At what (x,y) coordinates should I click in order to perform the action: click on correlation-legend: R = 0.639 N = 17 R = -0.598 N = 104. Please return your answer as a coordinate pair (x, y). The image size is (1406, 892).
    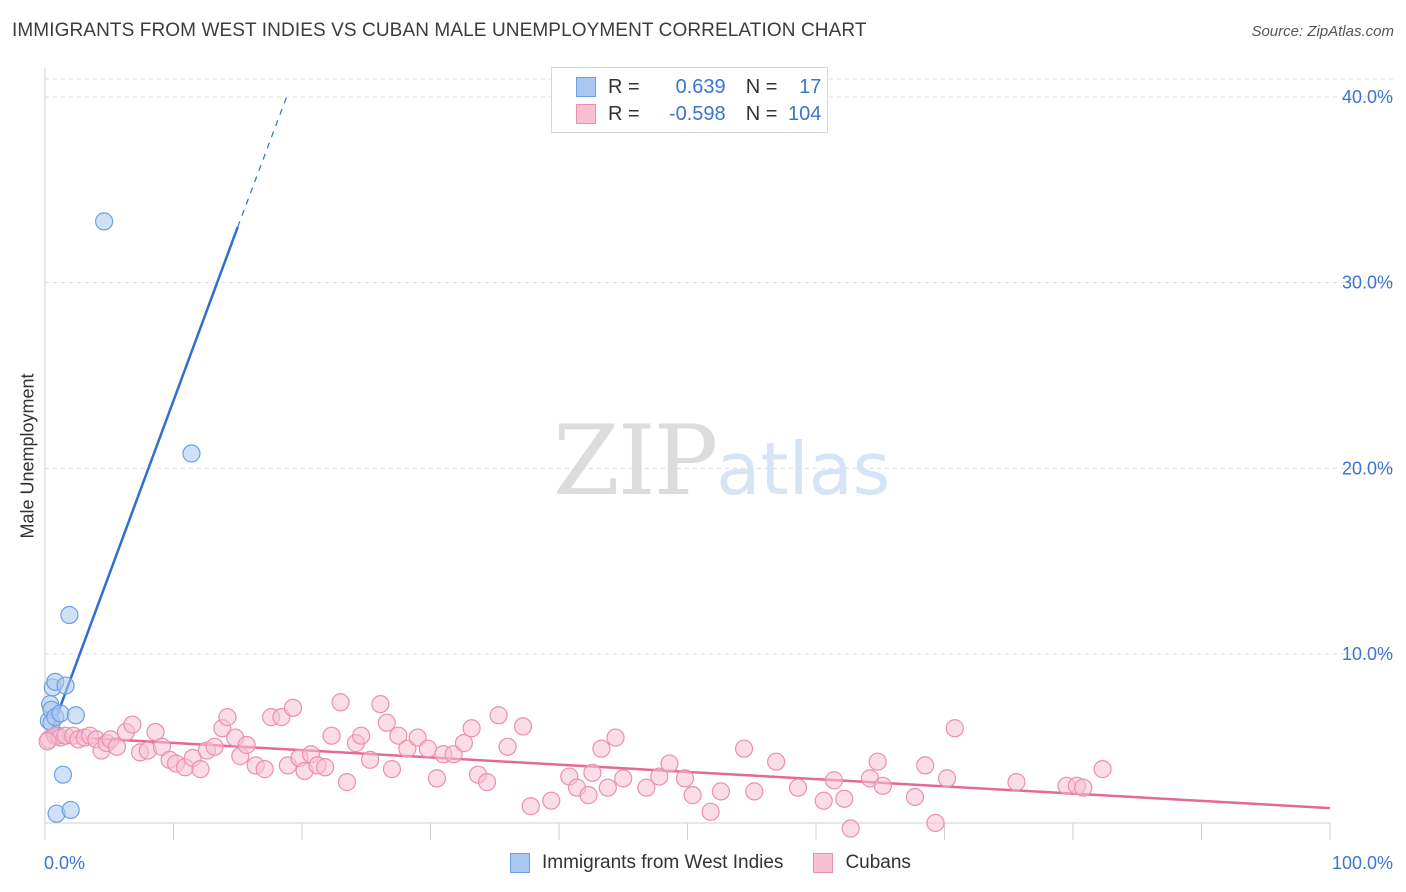
    Looking at the image, I should click on (689, 100).